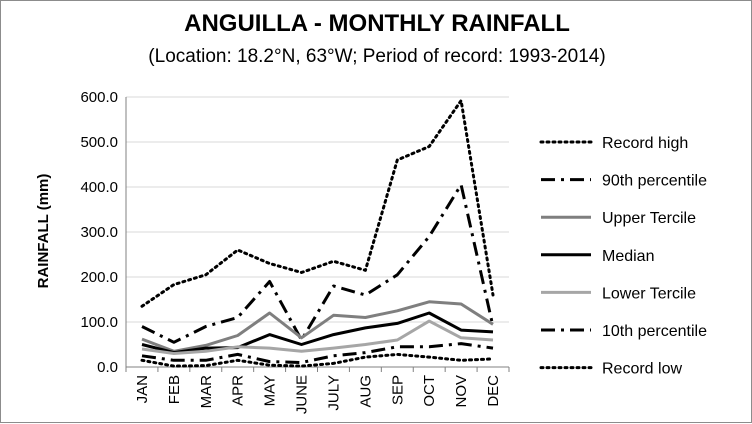 This screenshot has height=424, width=752. I want to click on legend-label: 10th percentile, so click(654, 331).